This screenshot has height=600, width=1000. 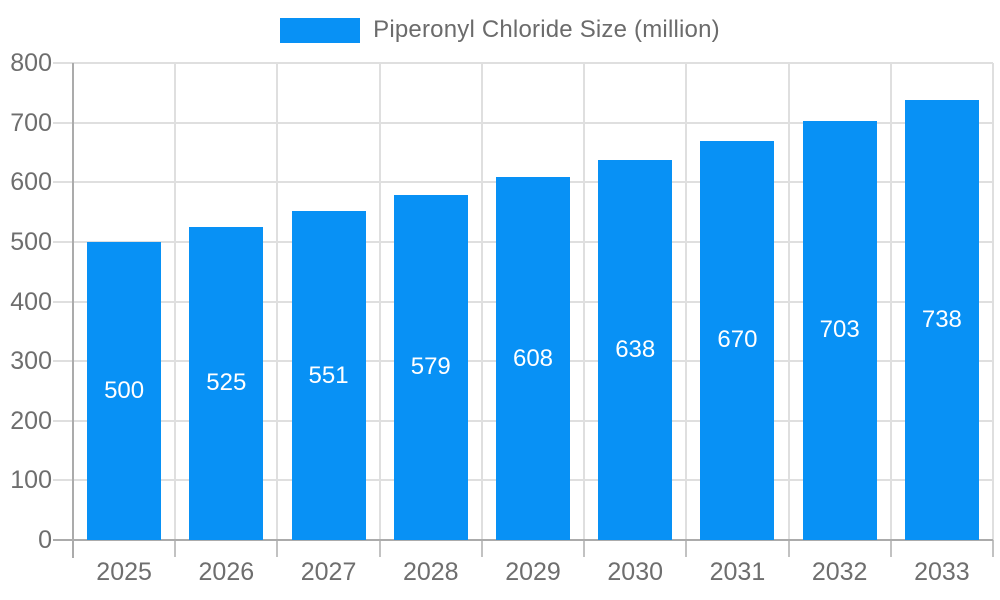 I want to click on bar-value-2032: 703, so click(x=839, y=330).